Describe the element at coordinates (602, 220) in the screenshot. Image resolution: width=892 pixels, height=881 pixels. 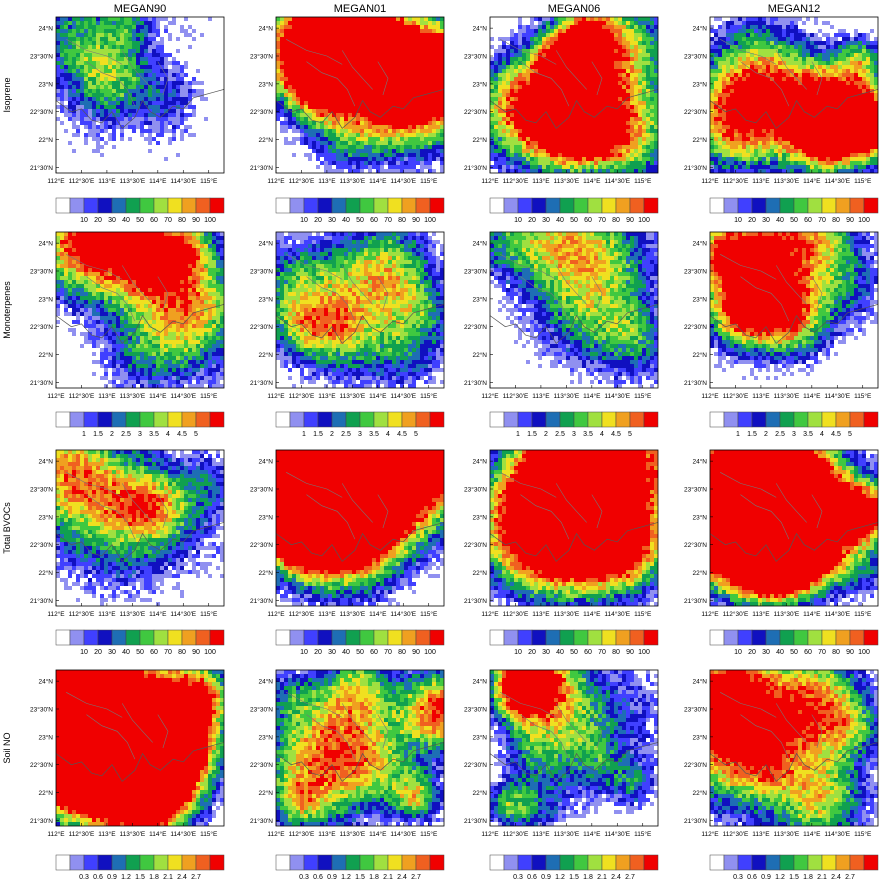
I see `colorbar-label: 70` at that location.